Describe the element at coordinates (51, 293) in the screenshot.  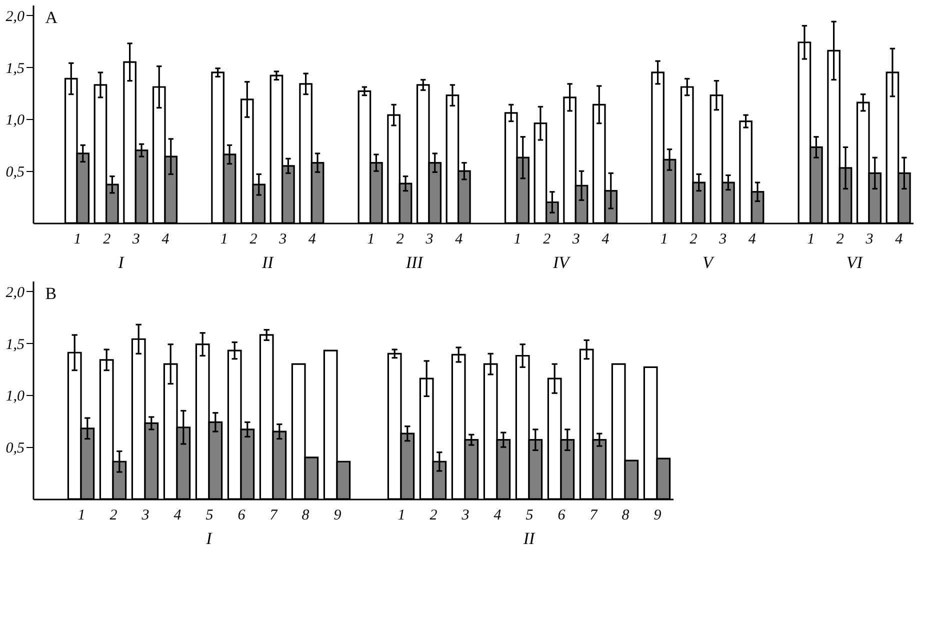
I see `chart-title: B` at that location.